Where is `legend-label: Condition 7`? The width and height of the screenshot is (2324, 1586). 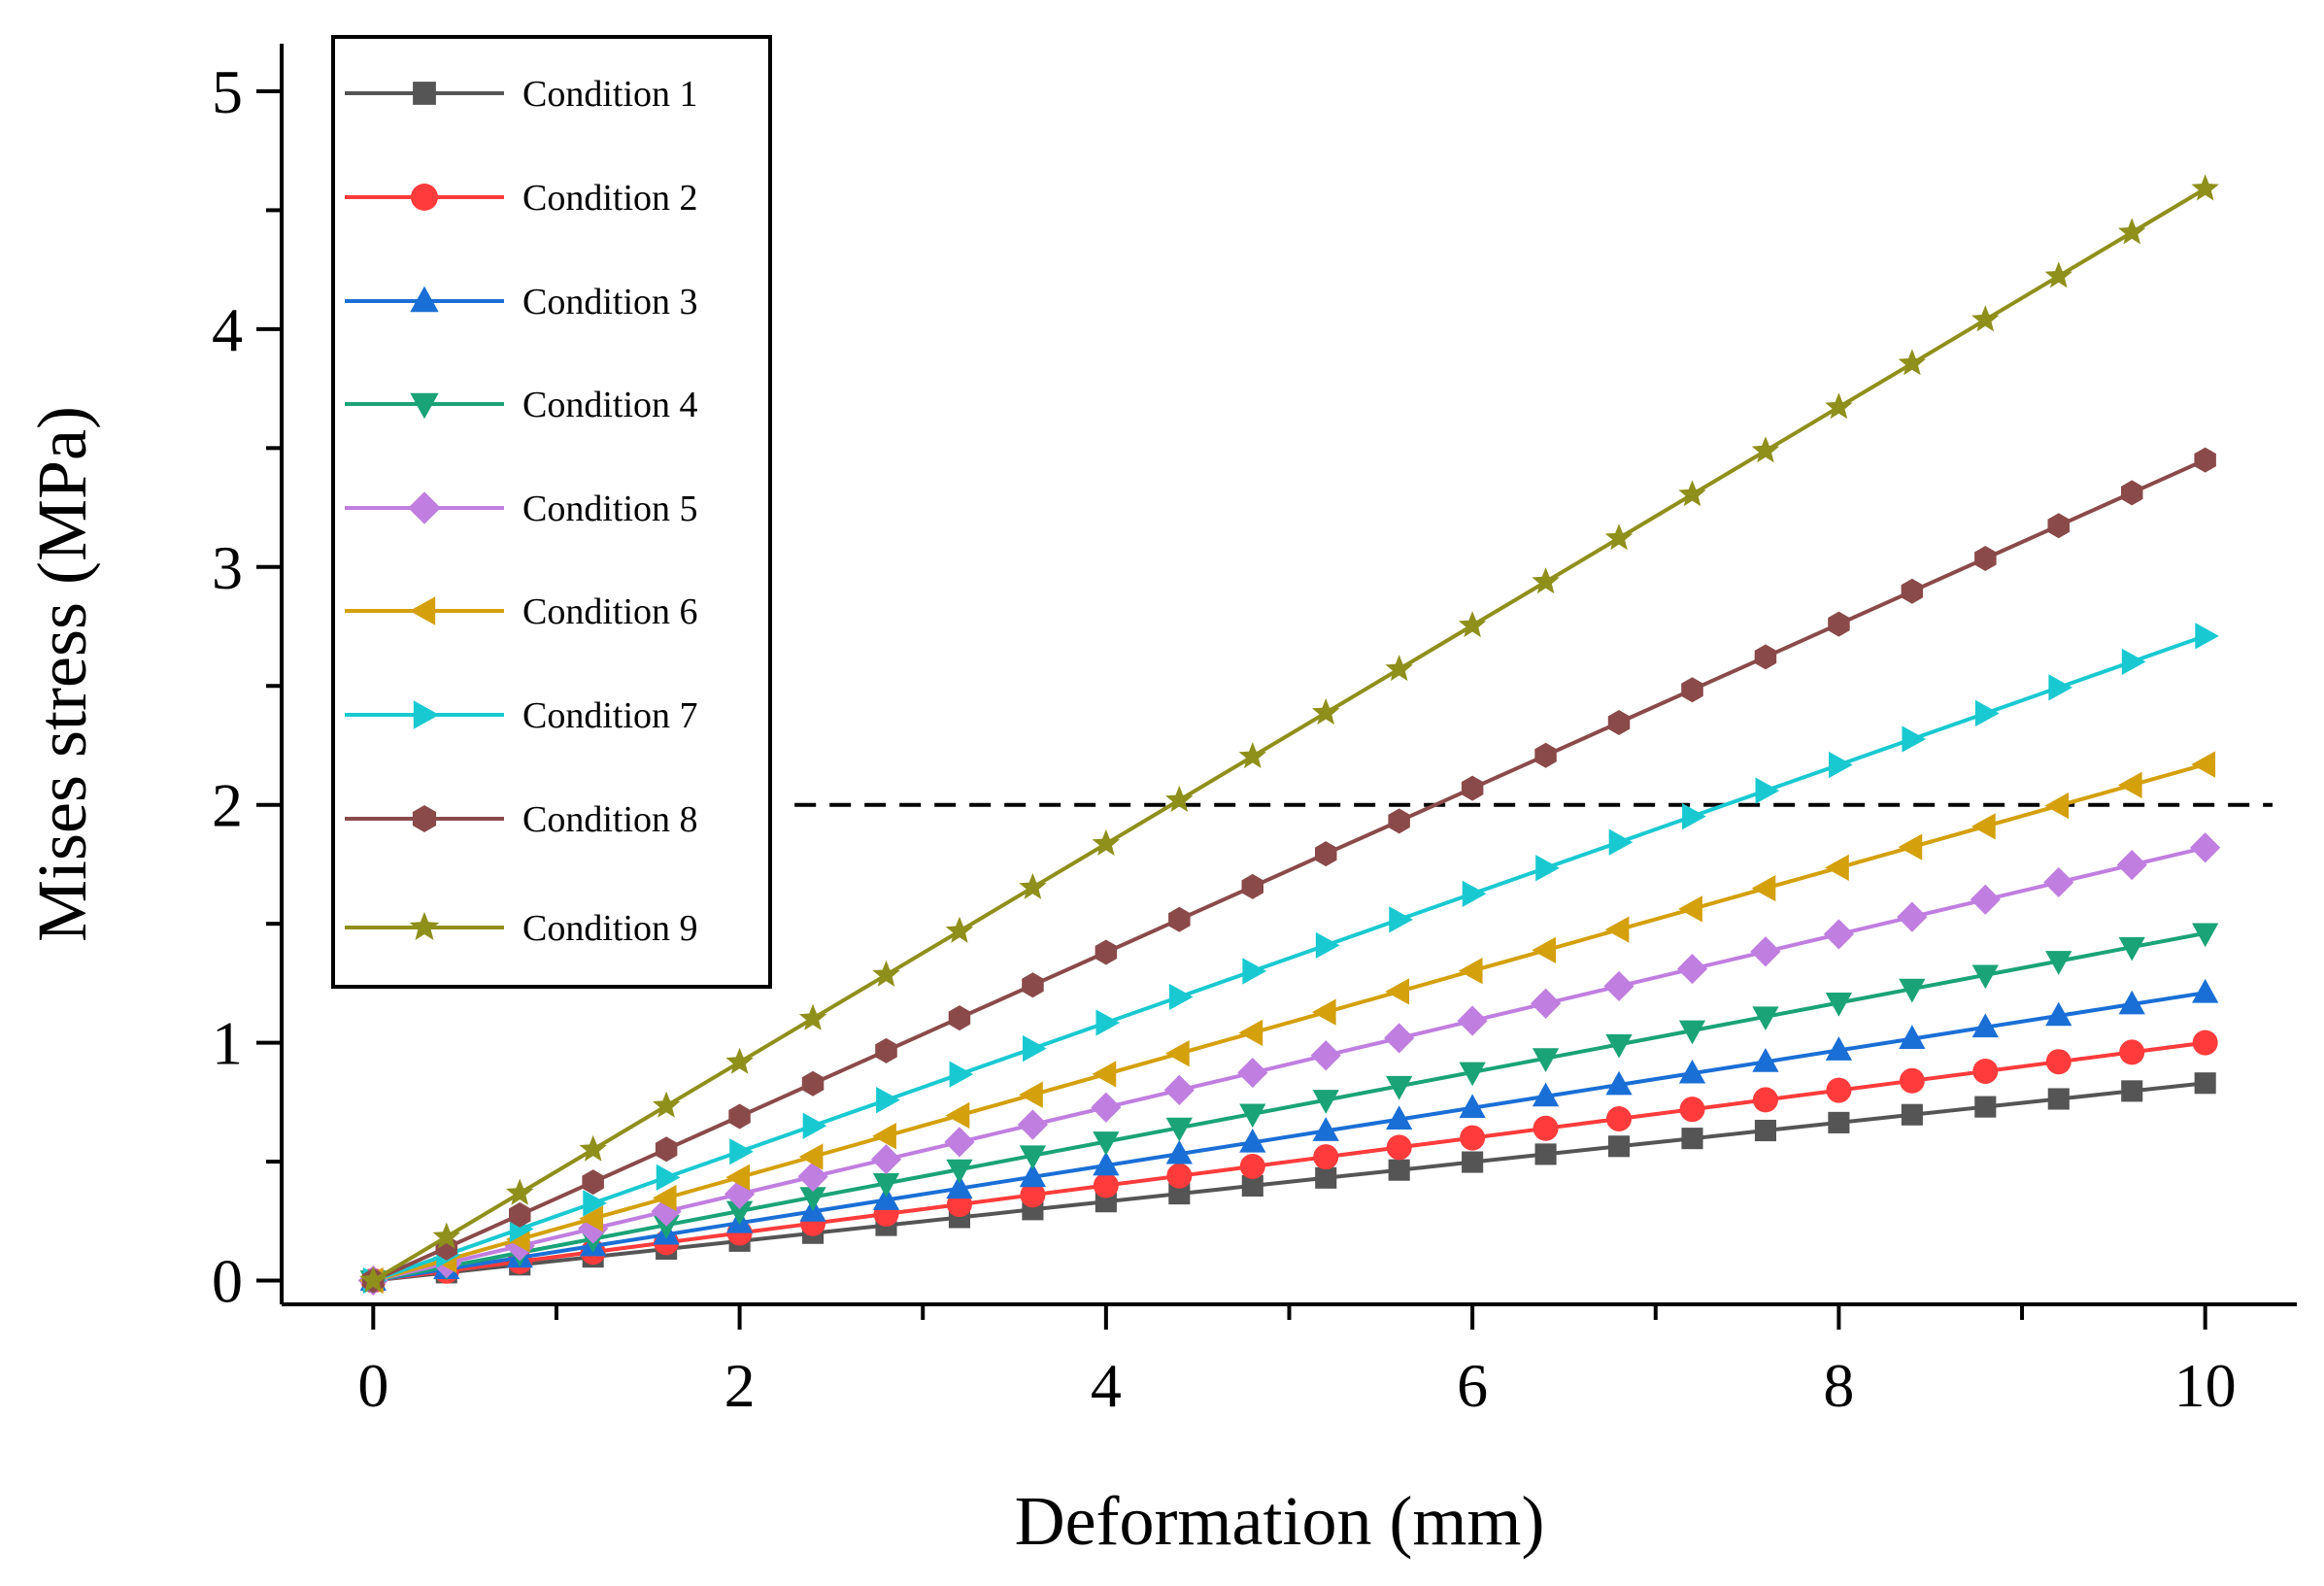 legend-label: Condition 7 is located at coordinates (610, 716).